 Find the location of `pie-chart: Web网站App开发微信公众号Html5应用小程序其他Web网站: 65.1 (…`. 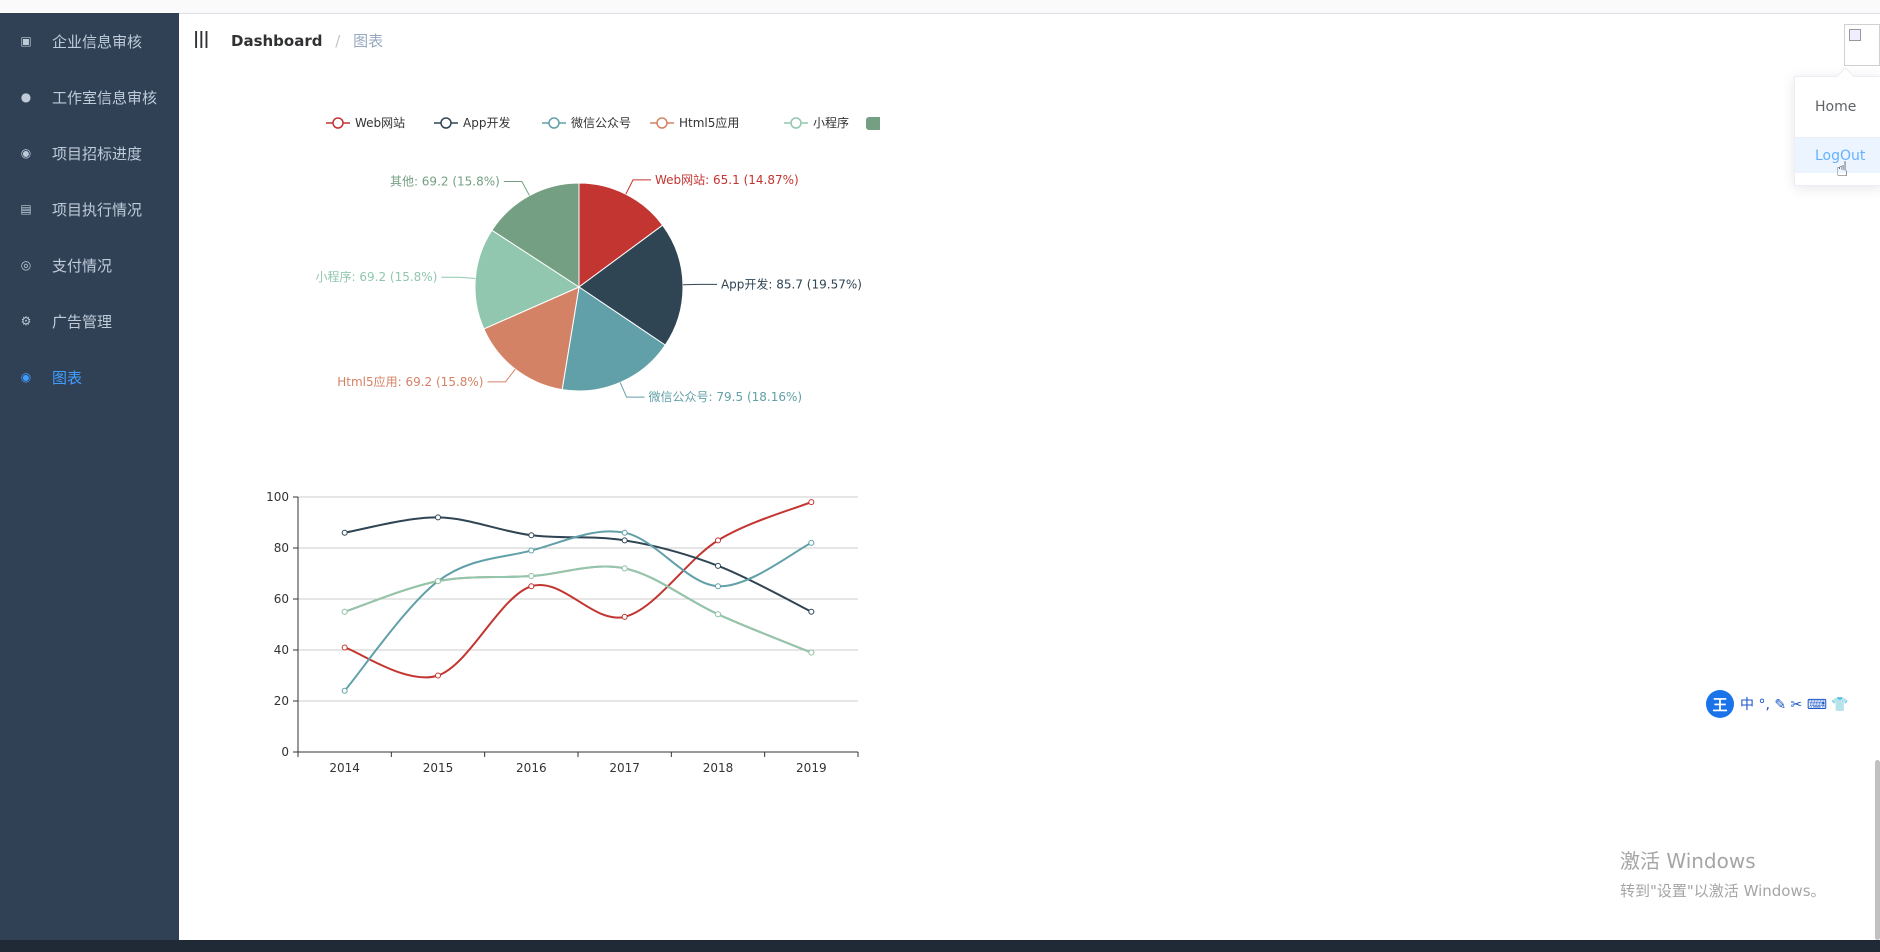

pie-chart: Web网站App开发微信公众号Html5应用小程序其他Web网站: 65.1 (… is located at coordinates (598, 259).